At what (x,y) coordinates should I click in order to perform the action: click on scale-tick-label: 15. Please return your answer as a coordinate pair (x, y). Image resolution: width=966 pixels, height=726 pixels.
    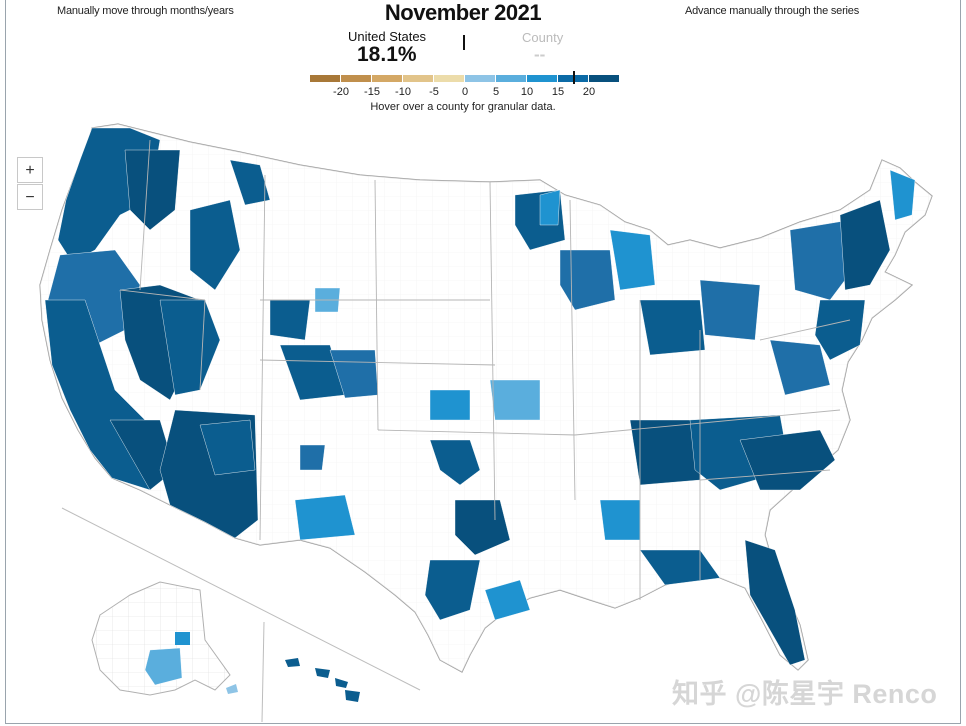
    Looking at the image, I should click on (558, 92).